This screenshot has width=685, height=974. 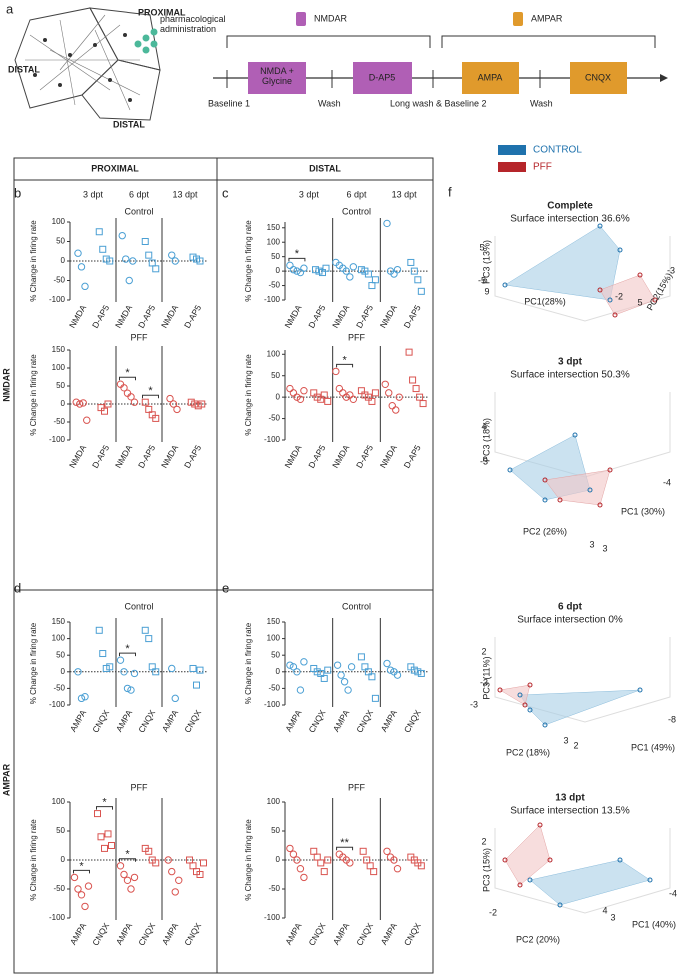 I want to click on row-header: AMPAR, so click(x=6, y=779).